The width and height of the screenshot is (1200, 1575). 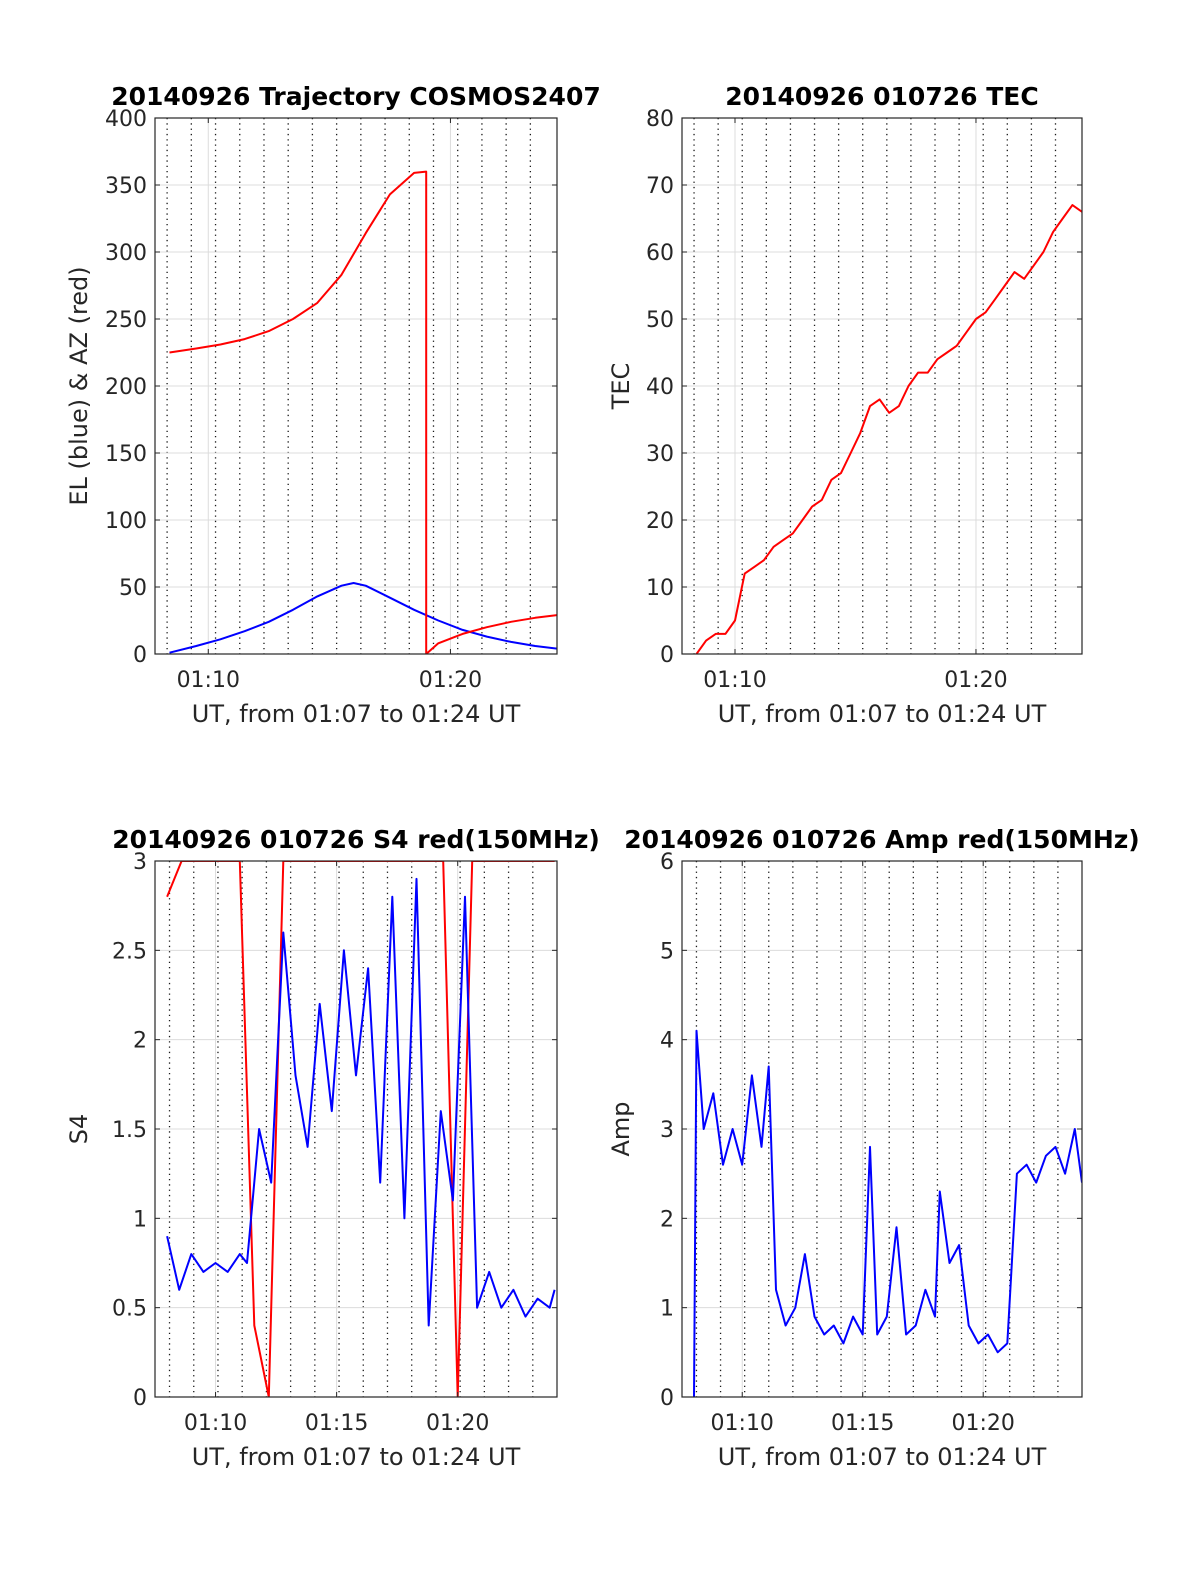 What do you see at coordinates (126, 454) in the screenshot?
I see `y-tick-label: 150` at bounding box center [126, 454].